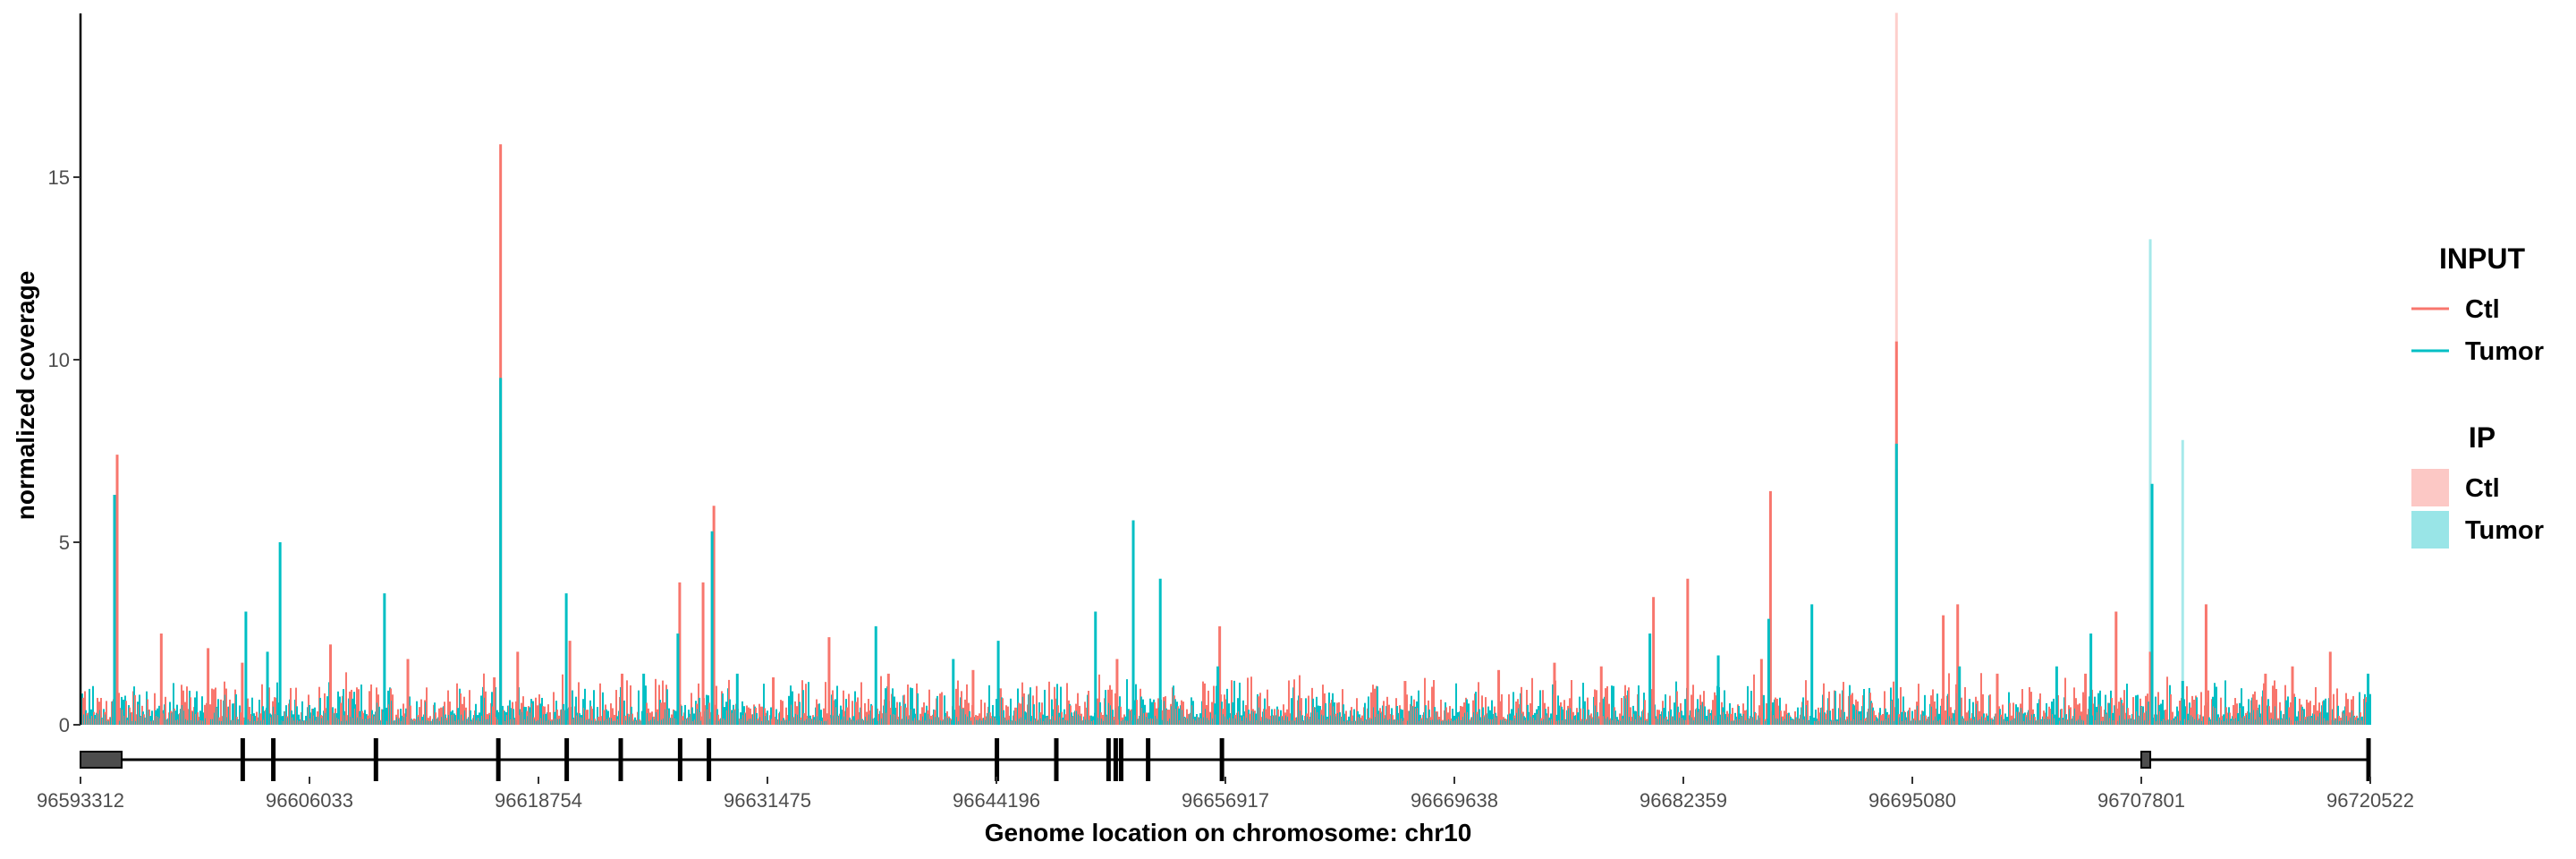 This screenshot has height=859, width=2576. I want to click on legend-label-input-ctl: Ctl, so click(2482, 309).